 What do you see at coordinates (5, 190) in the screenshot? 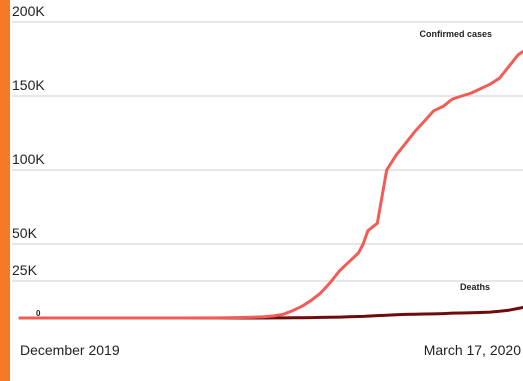
I see `accent-bar` at bounding box center [5, 190].